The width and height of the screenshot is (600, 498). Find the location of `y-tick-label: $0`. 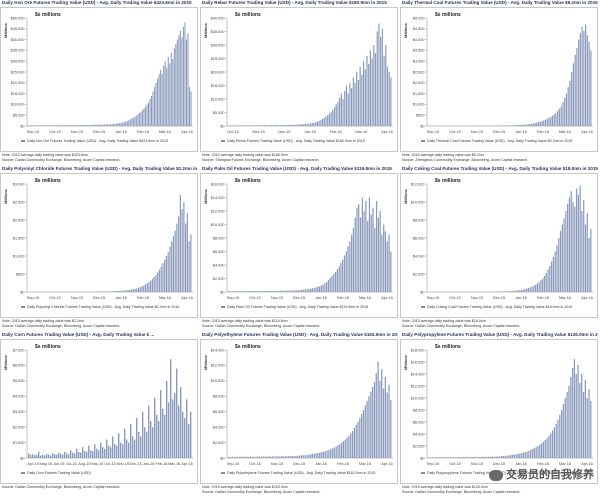

y-tick-label: $0 is located at coordinates (222, 458).